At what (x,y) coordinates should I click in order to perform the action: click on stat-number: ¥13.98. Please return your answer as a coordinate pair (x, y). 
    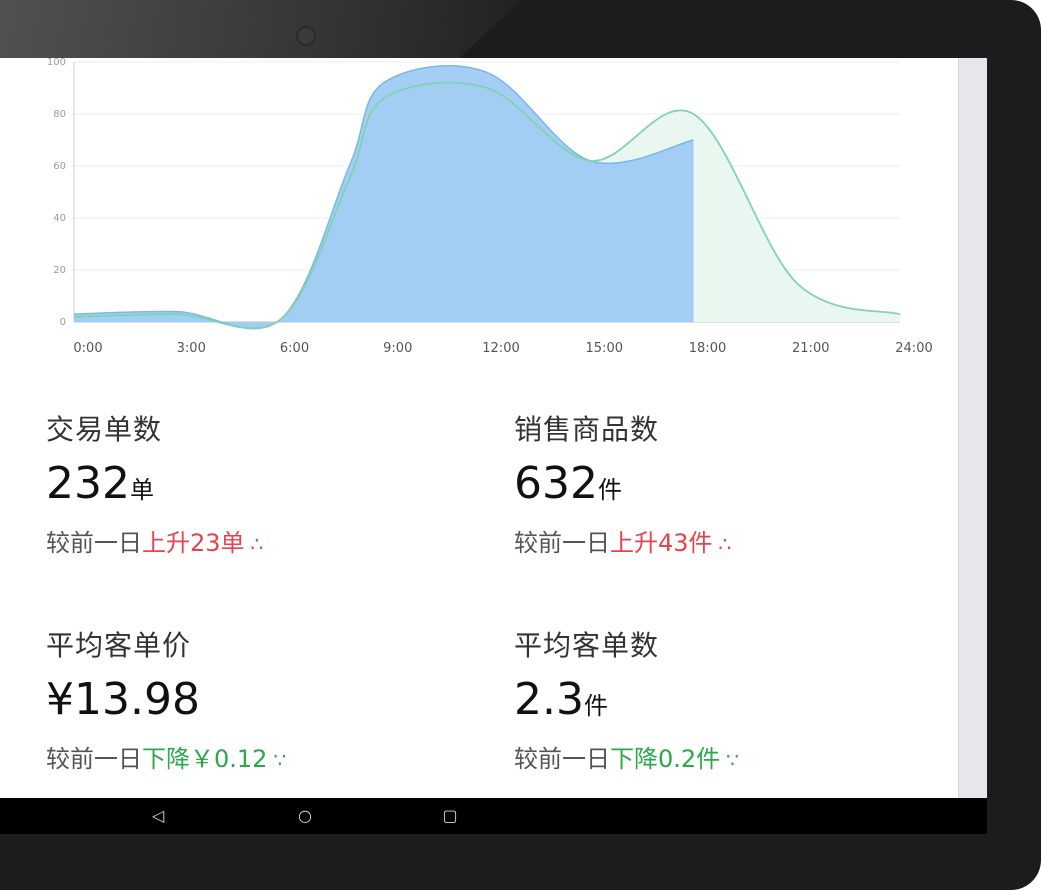
    Looking at the image, I should click on (123, 699).